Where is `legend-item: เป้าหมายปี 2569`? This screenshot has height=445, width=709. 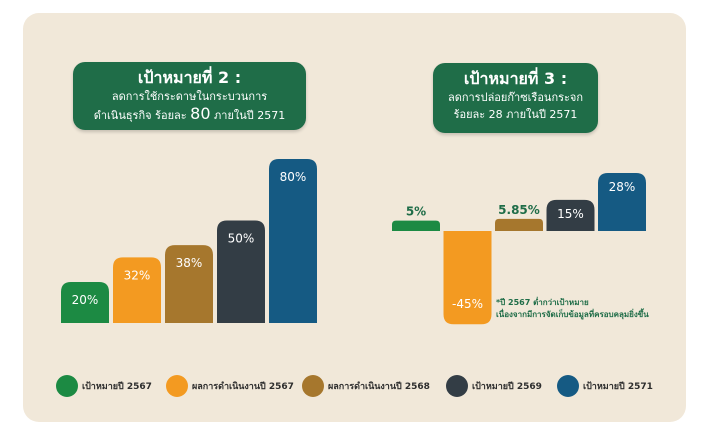
legend-item: เป้าหมายปี 2569 is located at coordinates (494, 386).